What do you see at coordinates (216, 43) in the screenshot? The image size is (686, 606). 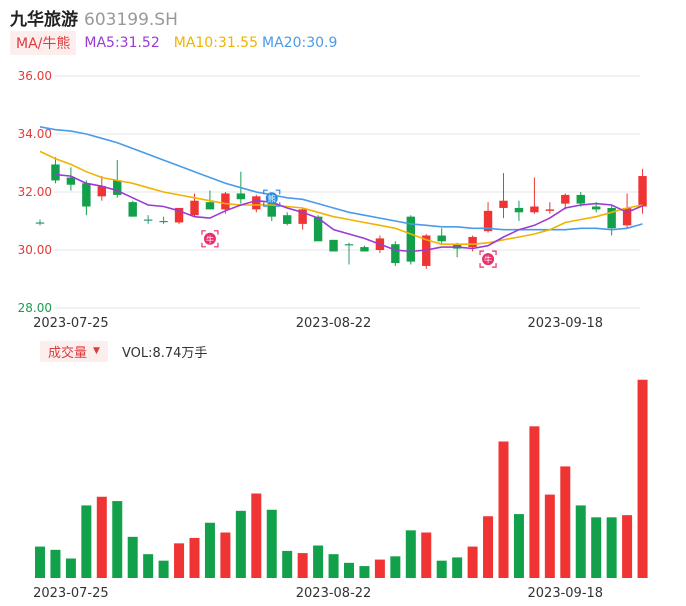 I see `ma10-label: MA10:31.55` at bounding box center [216, 43].